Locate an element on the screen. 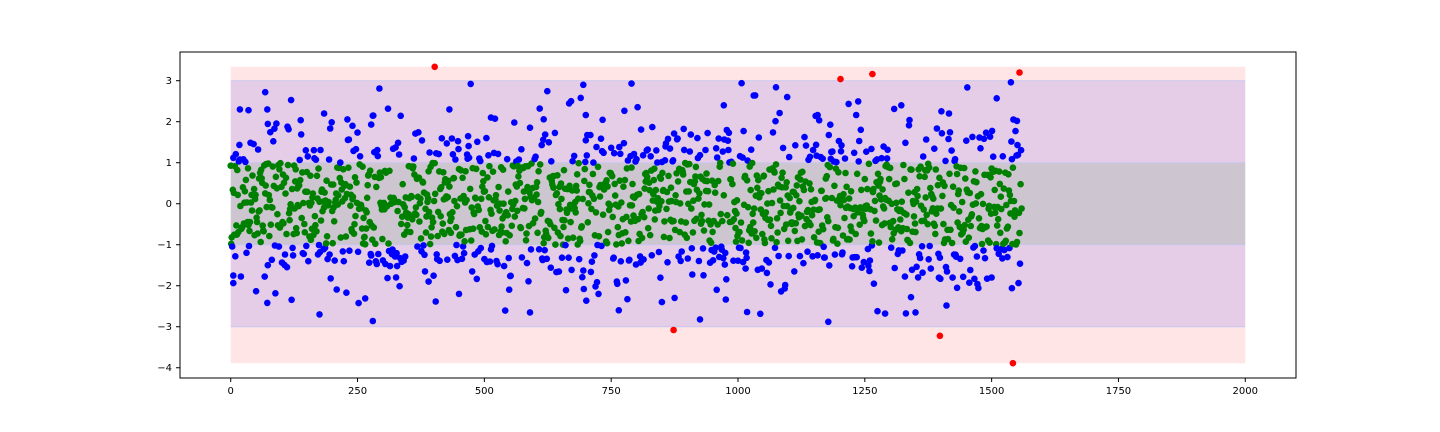 This screenshot has height=432, width=1440. x-tick-label: 1750 is located at coordinates (1118, 391).